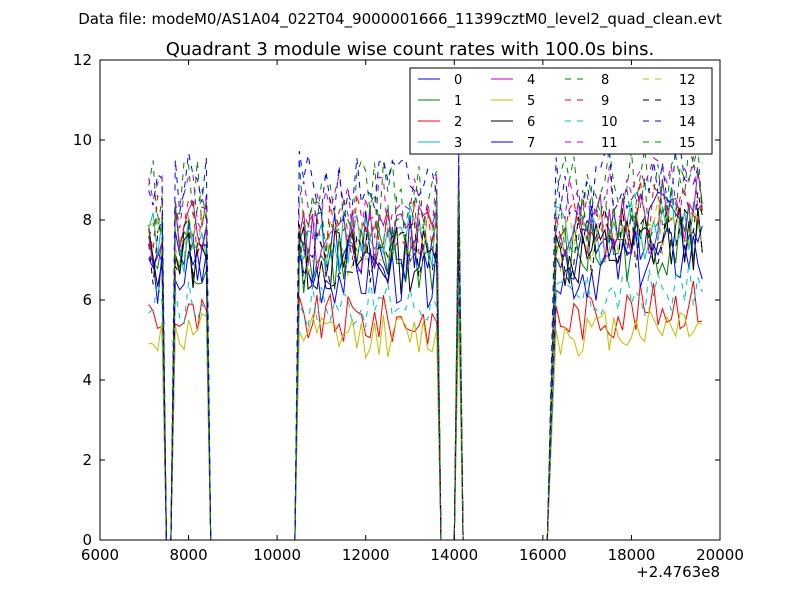 This screenshot has height=600, width=800. Describe the element at coordinates (687, 143) in the screenshot. I see `legend-label-15: 15` at that location.